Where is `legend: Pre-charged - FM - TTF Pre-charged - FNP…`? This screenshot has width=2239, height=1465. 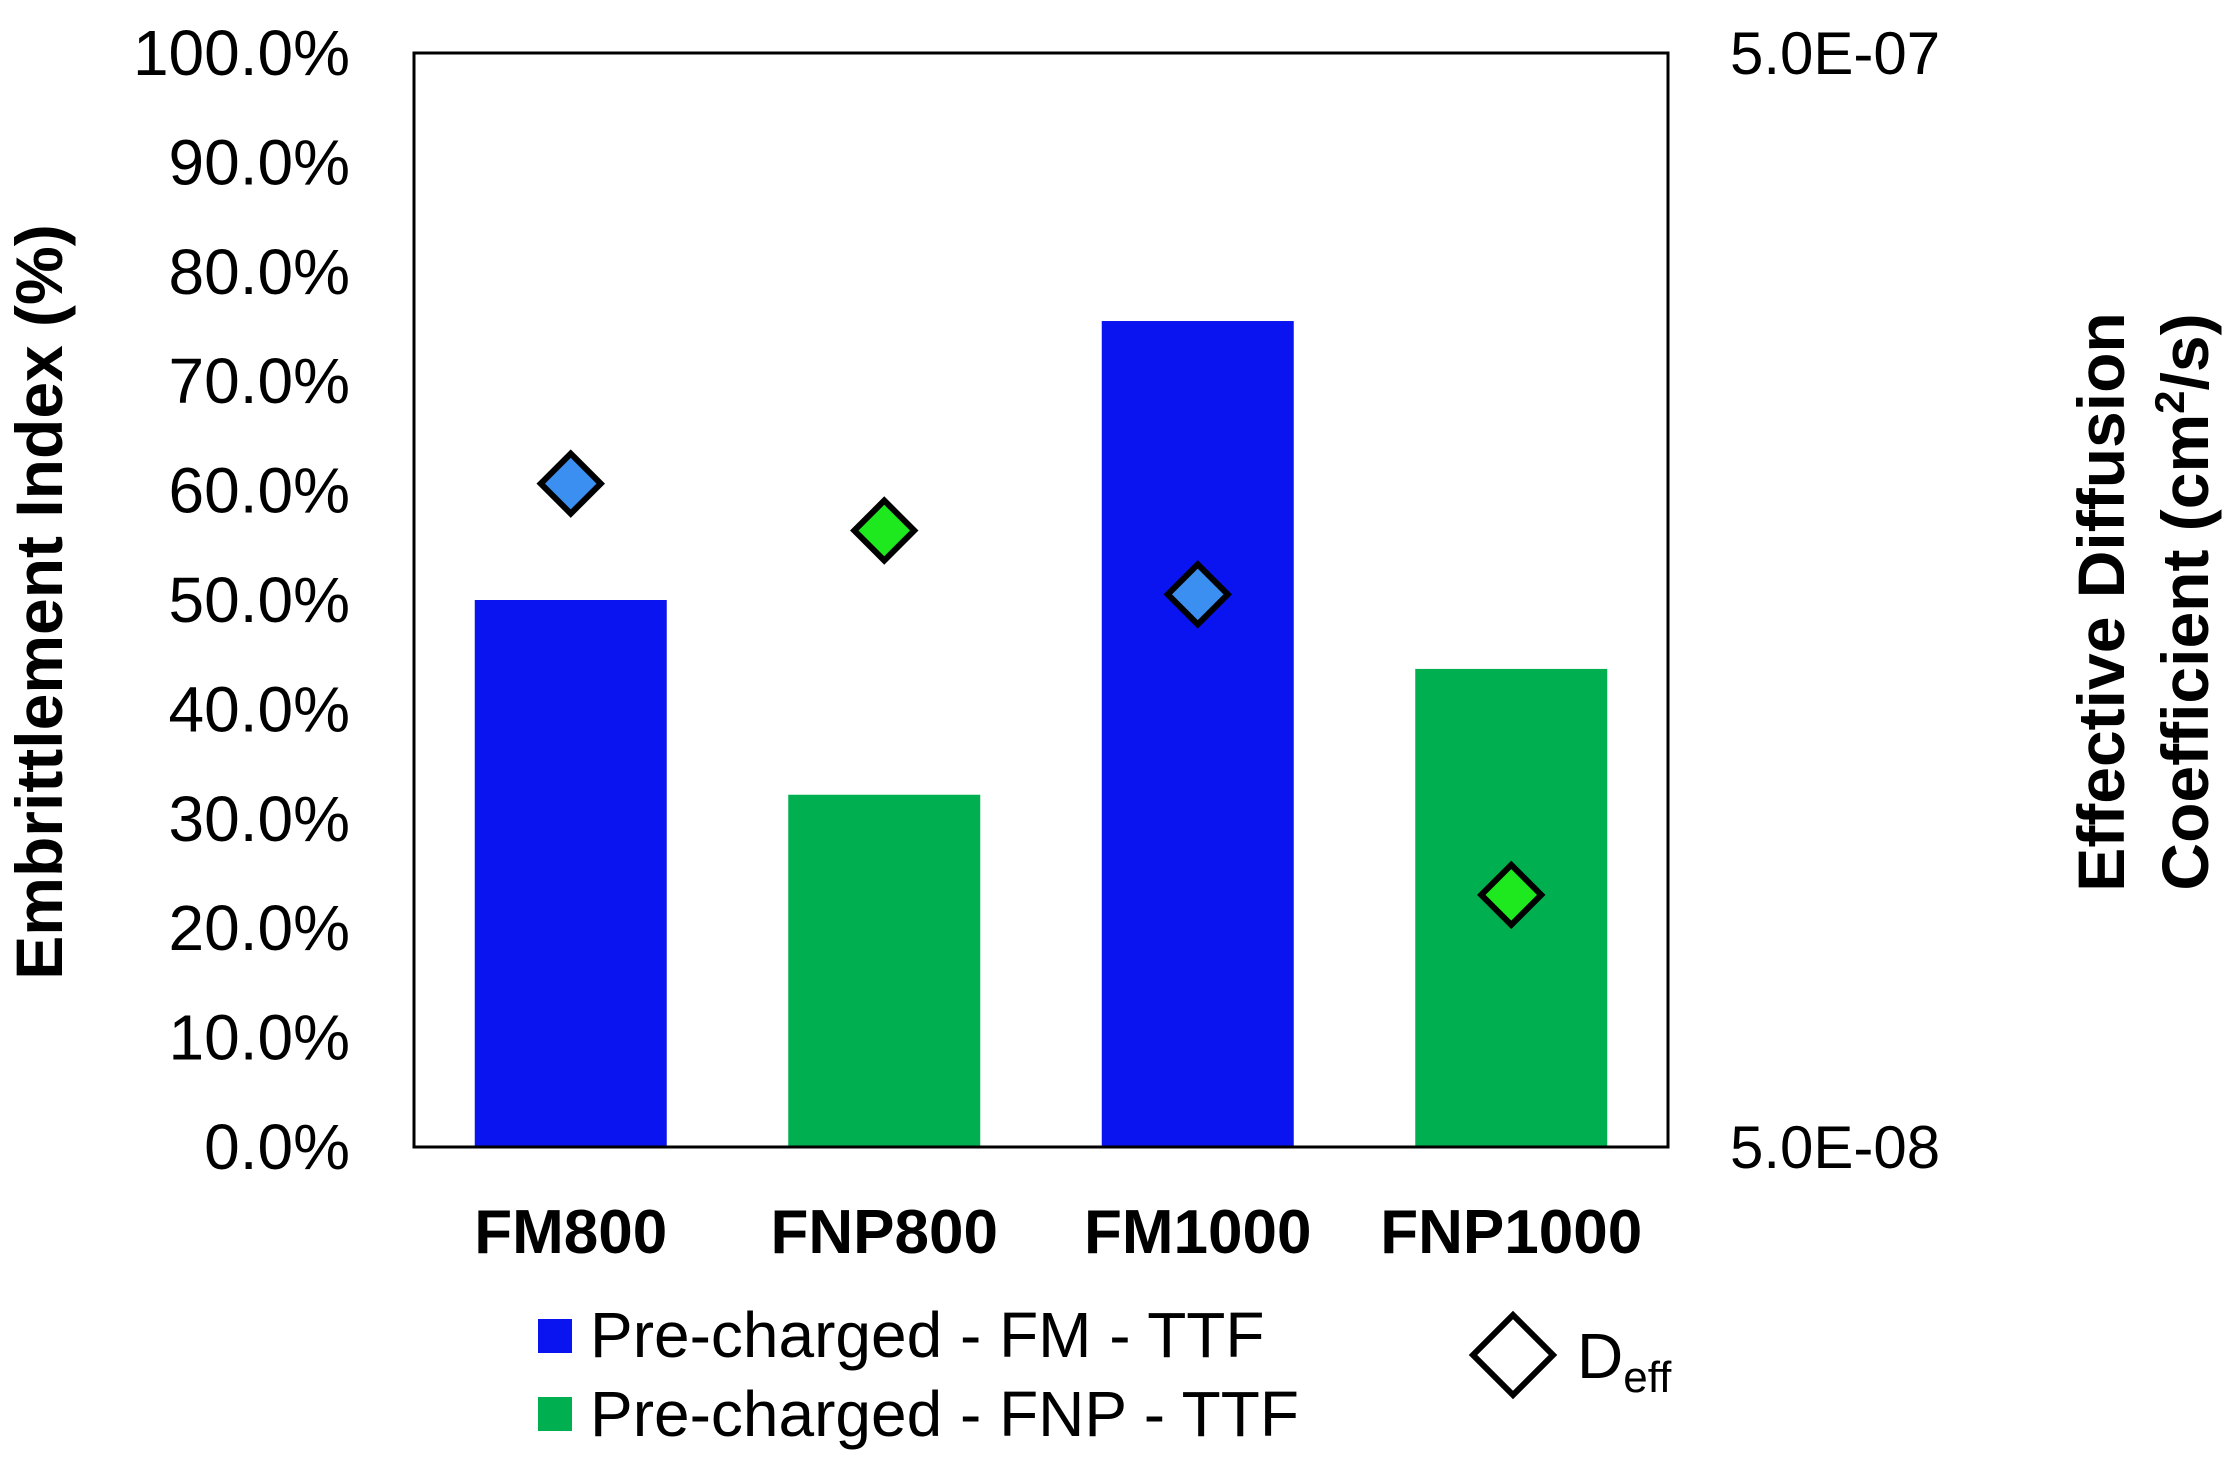 legend: Pre-charged - FM - TTF Pre-charged - FNP… is located at coordinates (1105, 1374).